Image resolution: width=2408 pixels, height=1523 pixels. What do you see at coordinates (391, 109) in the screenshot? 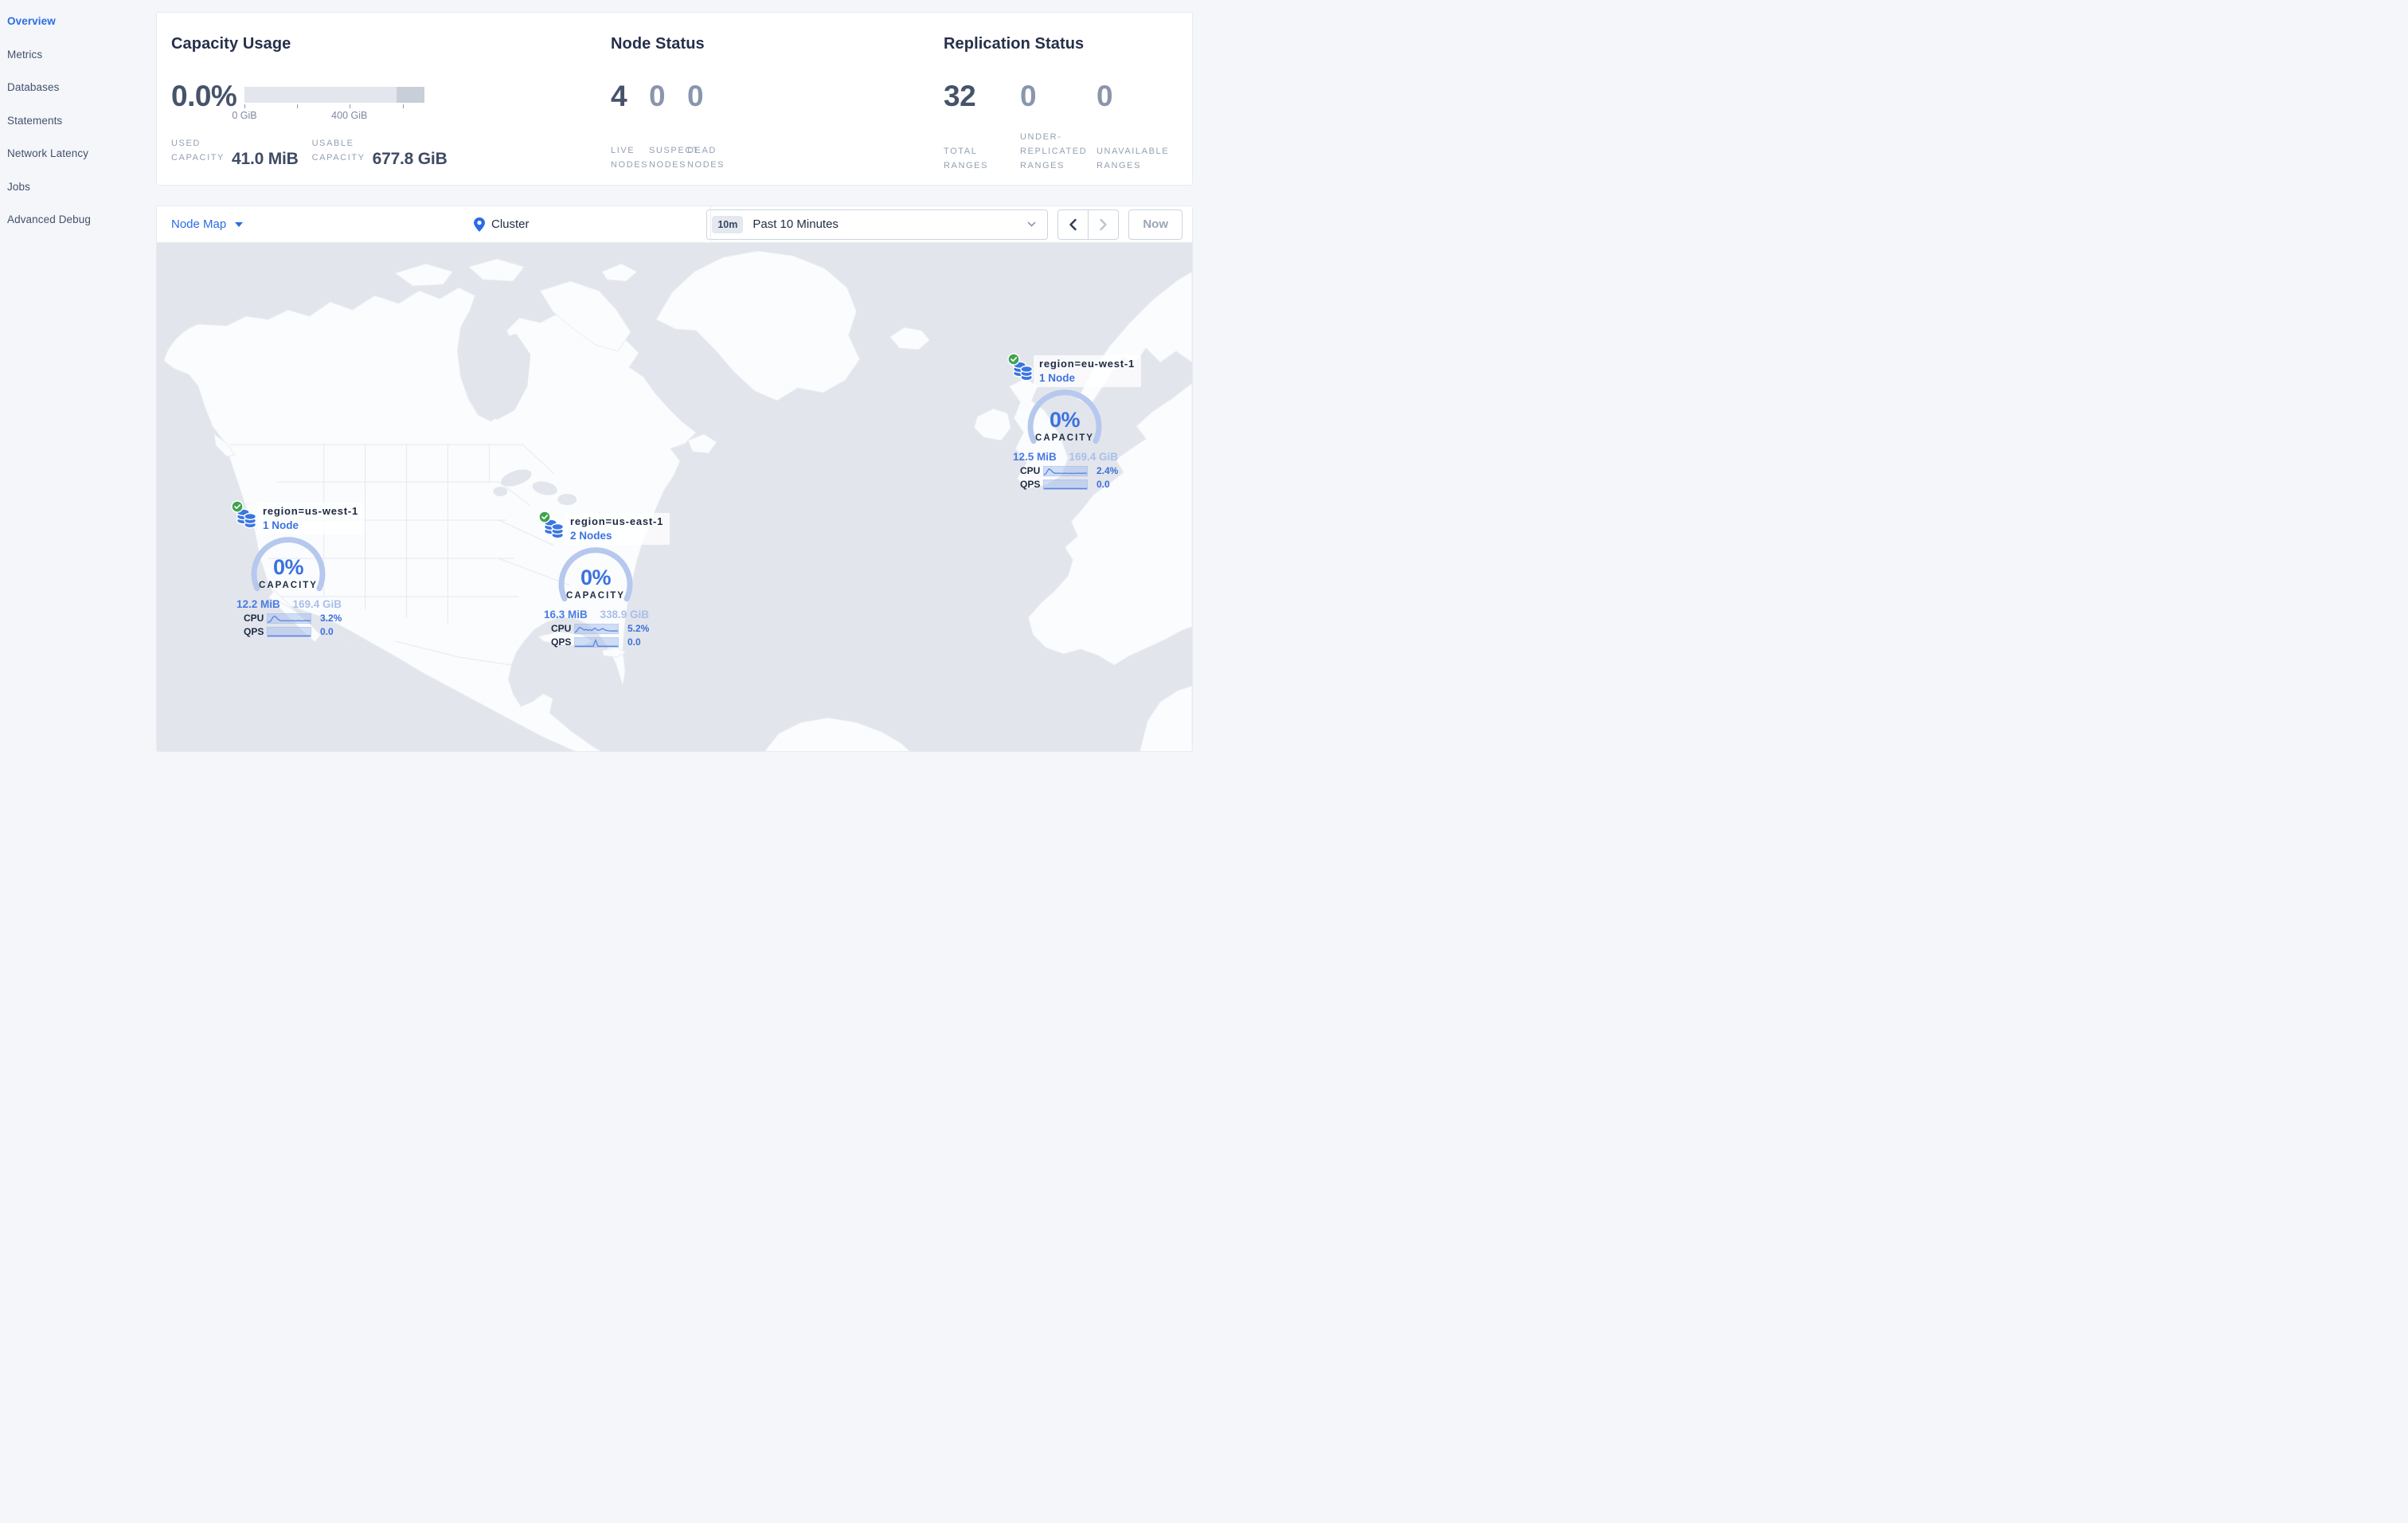
I see `capacity-usage-section: Capacity Usage 0.0% 0 GiB` at bounding box center [391, 109].